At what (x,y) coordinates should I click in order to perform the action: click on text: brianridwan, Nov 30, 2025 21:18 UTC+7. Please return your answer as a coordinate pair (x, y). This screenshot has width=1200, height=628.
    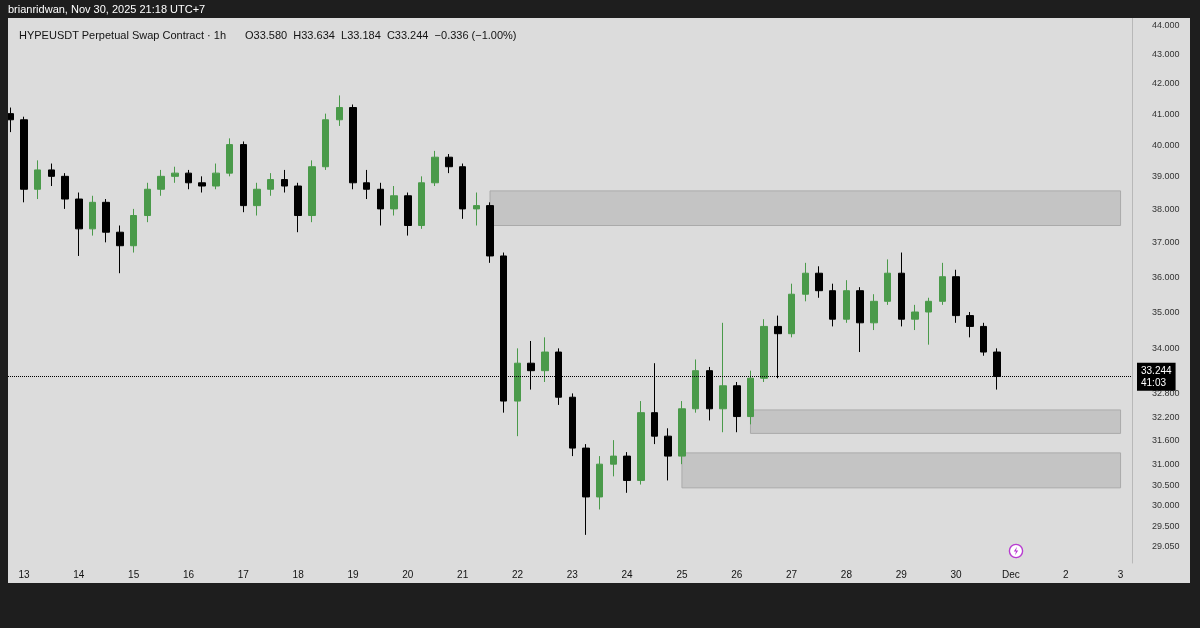
    Looking at the image, I should click on (107, 9).